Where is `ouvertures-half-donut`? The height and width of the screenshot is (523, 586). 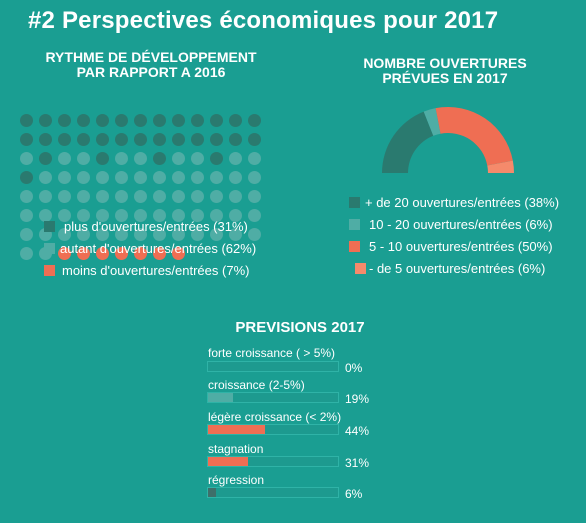
ouvertures-half-donut is located at coordinates (448, 140).